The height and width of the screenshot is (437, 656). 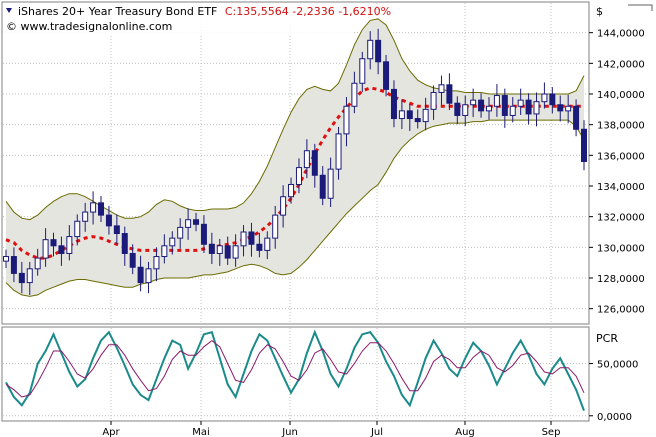 What do you see at coordinates (621, 126) in the screenshot?
I see `price-tick-label: 138,0000` at bounding box center [621, 126].